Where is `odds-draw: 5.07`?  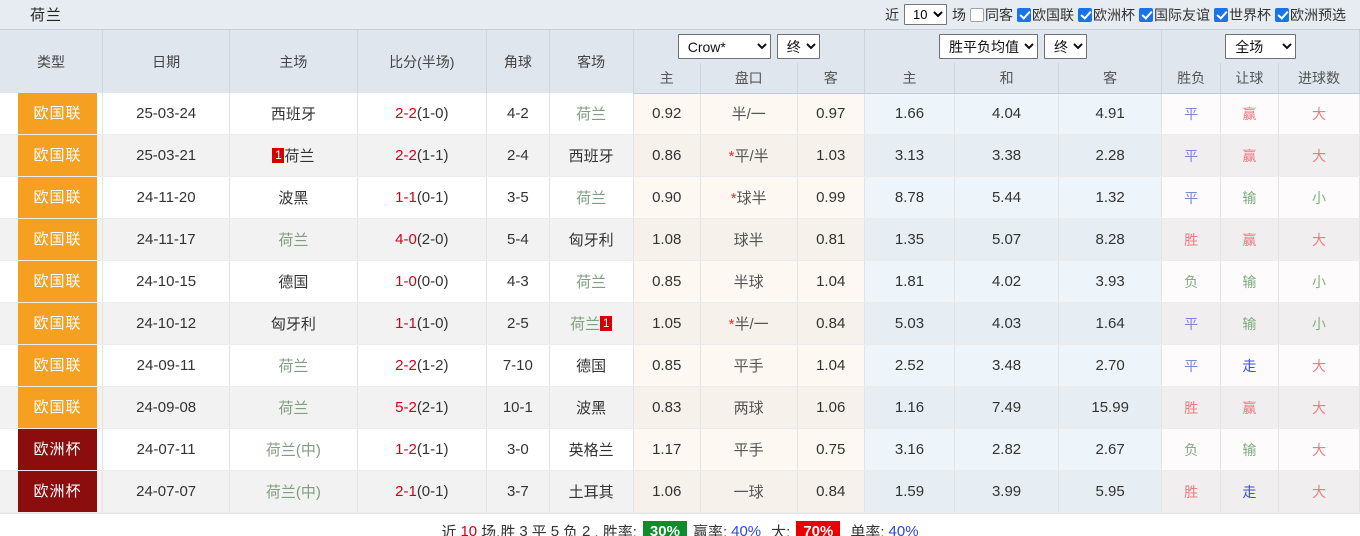 odds-draw: 5.07 is located at coordinates (1006, 239).